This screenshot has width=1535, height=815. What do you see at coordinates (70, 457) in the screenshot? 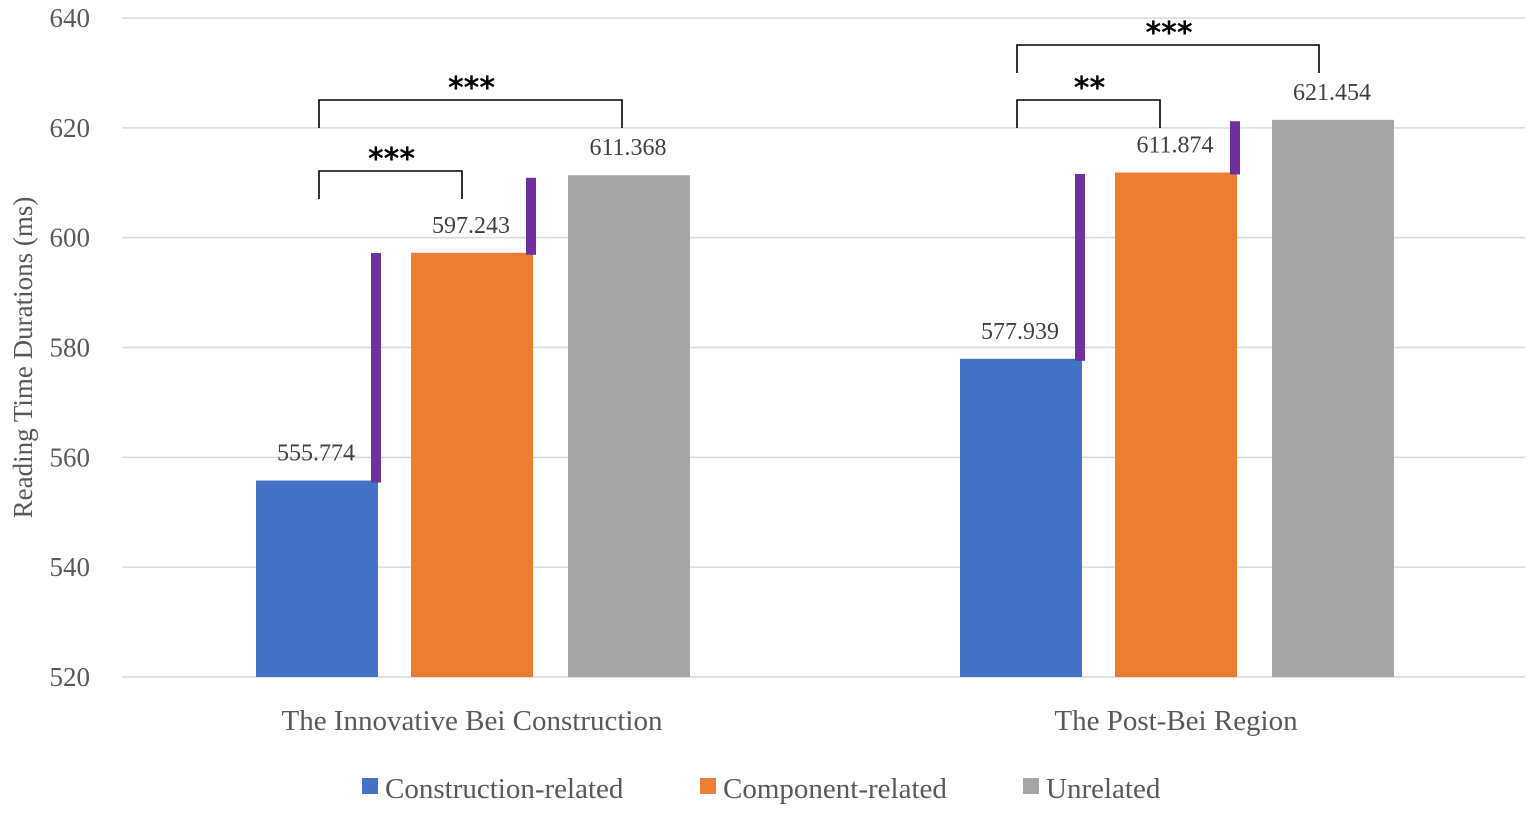
I see `y-tick-label: 560` at bounding box center [70, 457].